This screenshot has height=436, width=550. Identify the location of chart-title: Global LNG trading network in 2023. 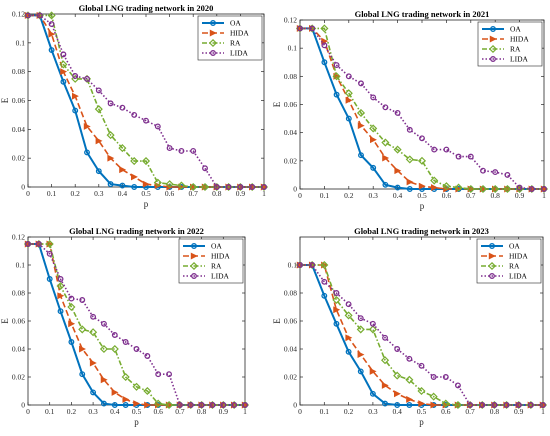
(421, 231).